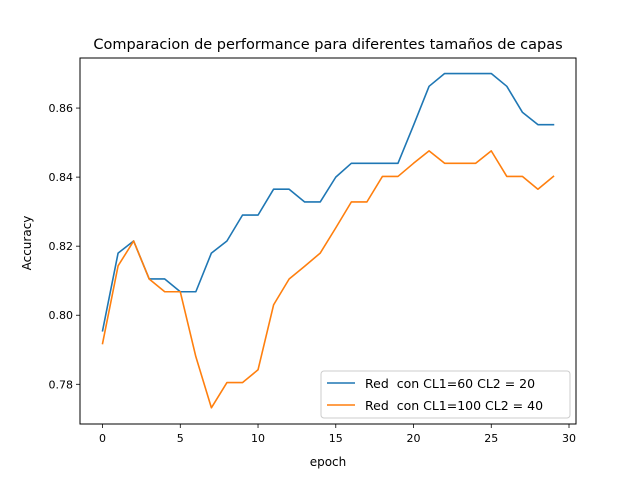 The height and width of the screenshot is (478, 640). Describe the element at coordinates (102, 438) in the screenshot. I see `x-tick-label: 0` at that location.